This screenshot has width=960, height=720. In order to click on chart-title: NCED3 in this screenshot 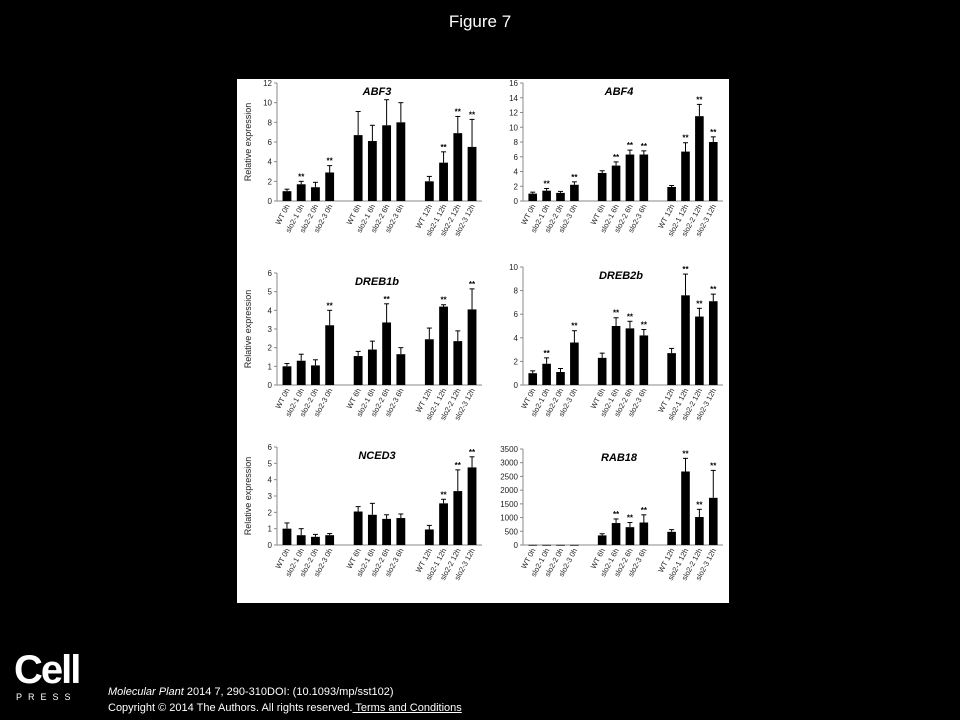, I will do `click(376, 456)`.